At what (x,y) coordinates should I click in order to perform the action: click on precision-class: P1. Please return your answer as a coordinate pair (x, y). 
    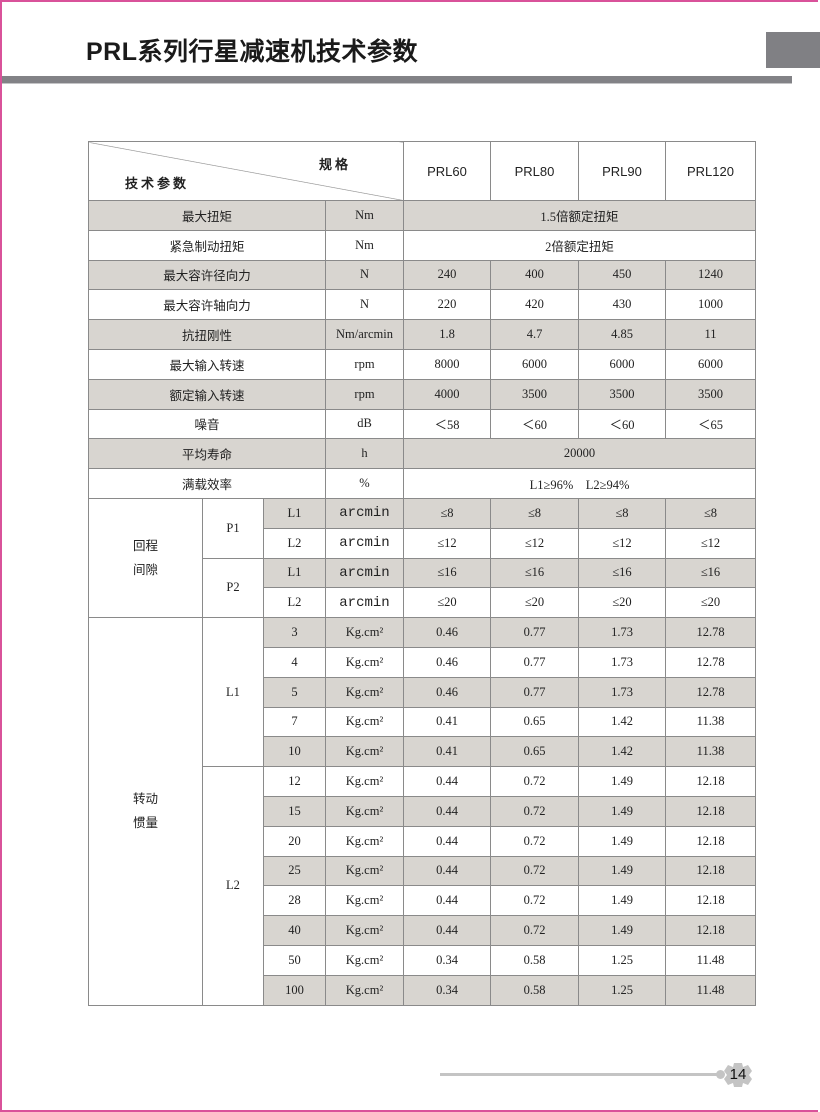
    Looking at the image, I should click on (233, 528).